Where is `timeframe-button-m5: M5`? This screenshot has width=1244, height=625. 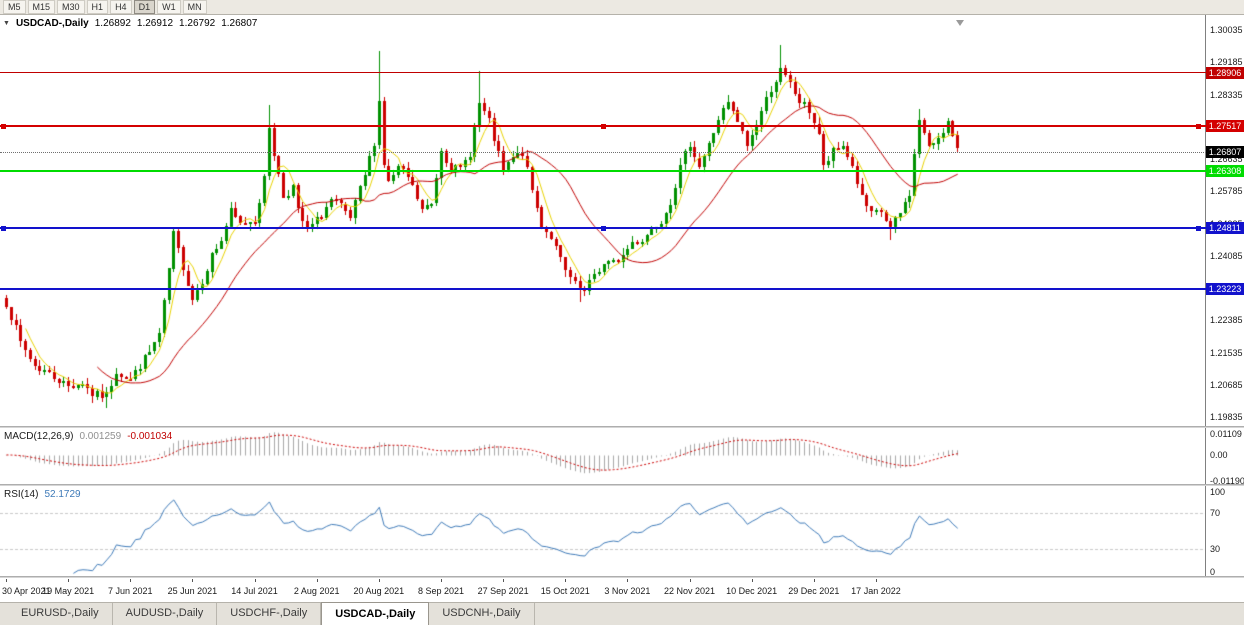 timeframe-button-m5: M5 is located at coordinates (14, 7).